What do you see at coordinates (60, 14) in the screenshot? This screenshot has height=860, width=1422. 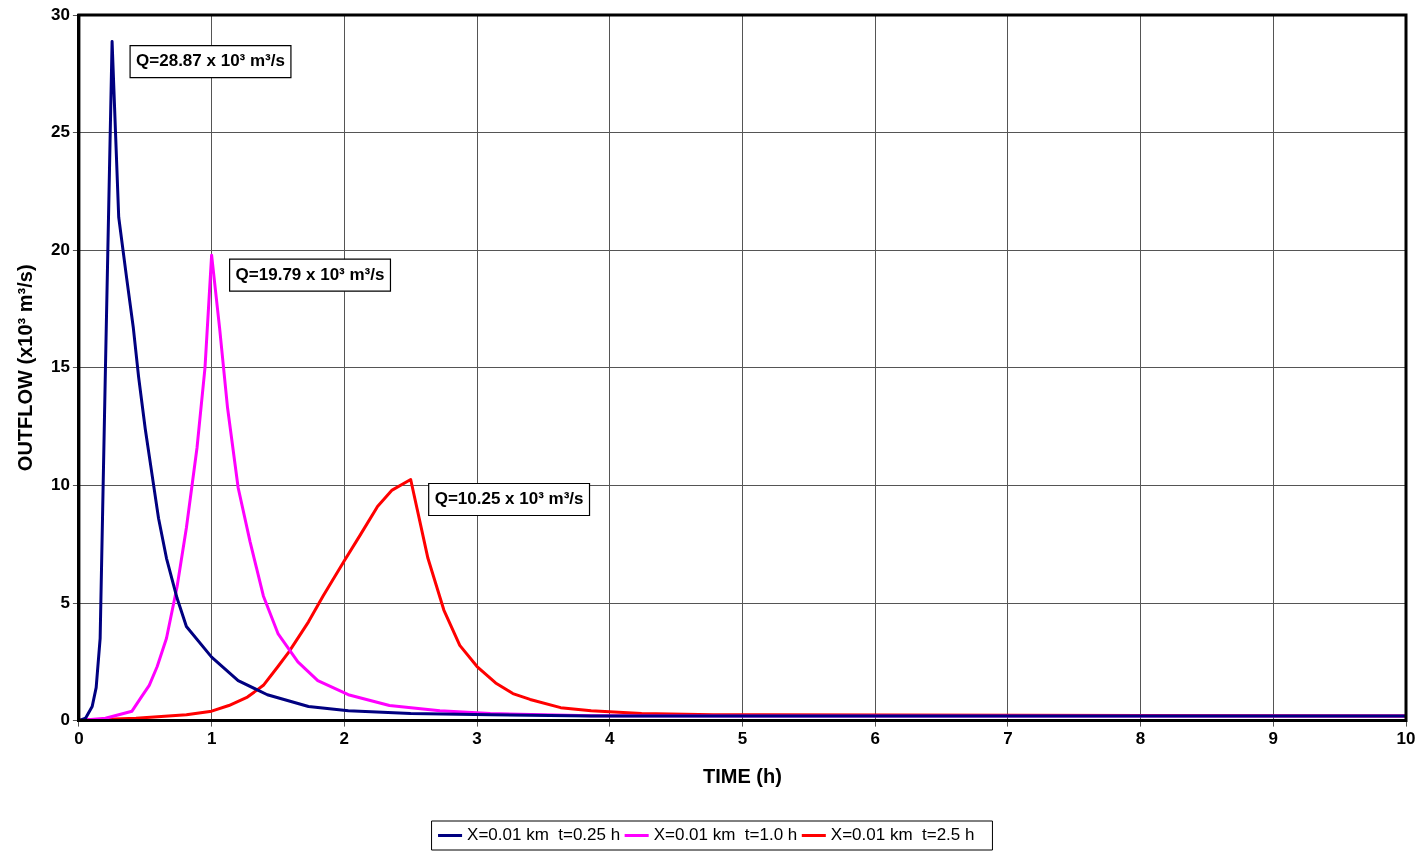 I see `y-tick-label: 30` at bounding box center [60, 14].